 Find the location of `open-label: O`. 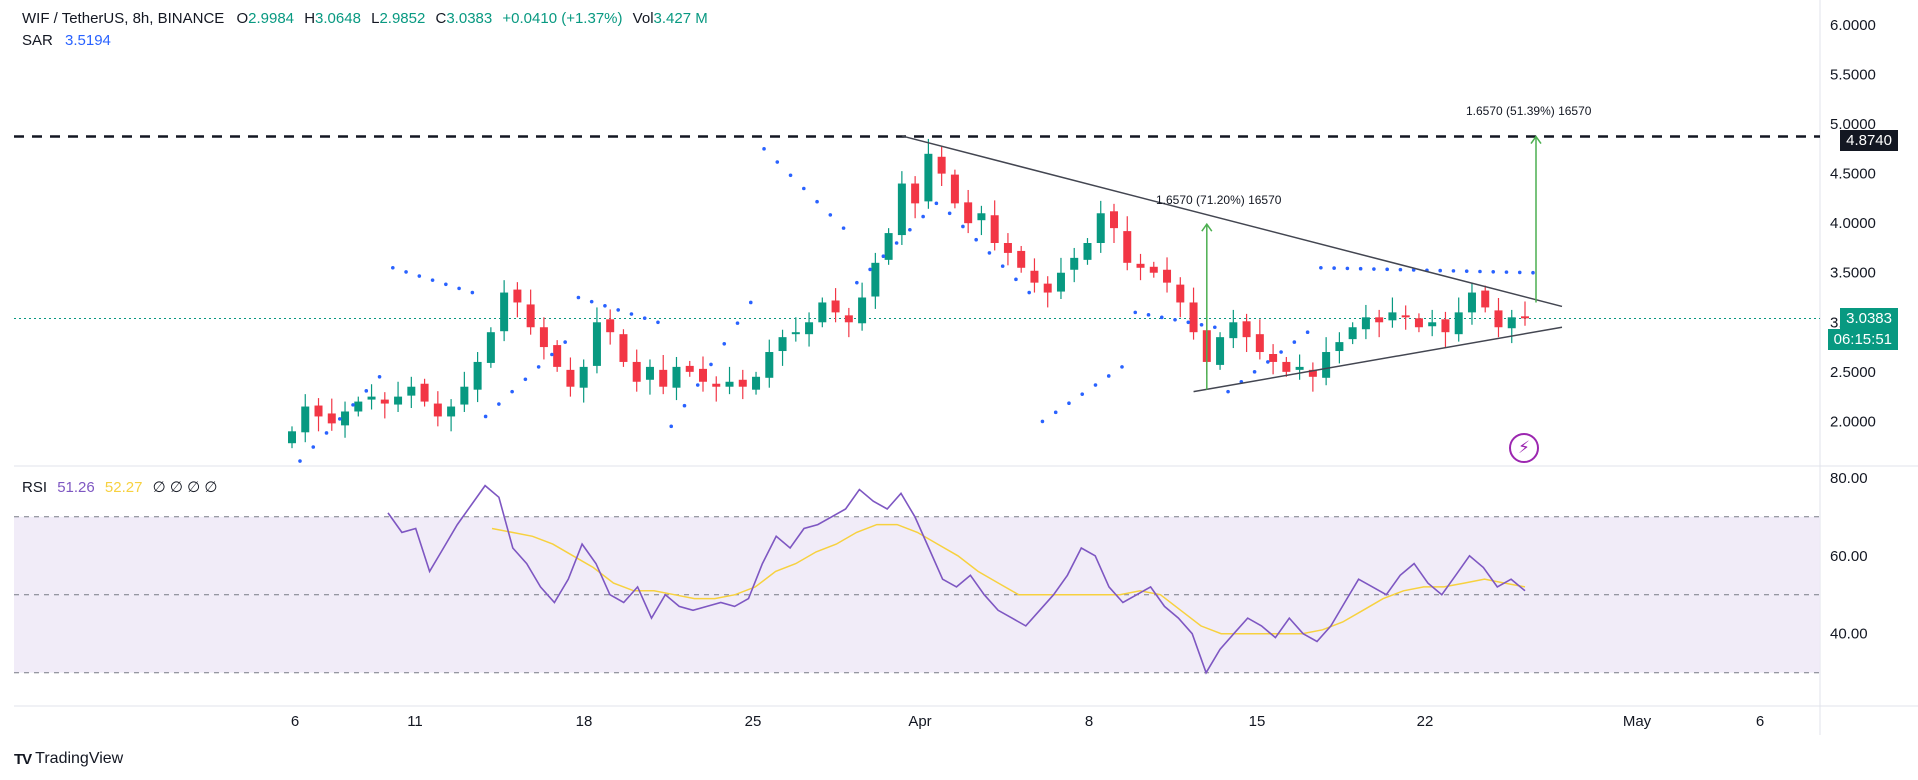

open-label: O is located at coordinates (242, 18).